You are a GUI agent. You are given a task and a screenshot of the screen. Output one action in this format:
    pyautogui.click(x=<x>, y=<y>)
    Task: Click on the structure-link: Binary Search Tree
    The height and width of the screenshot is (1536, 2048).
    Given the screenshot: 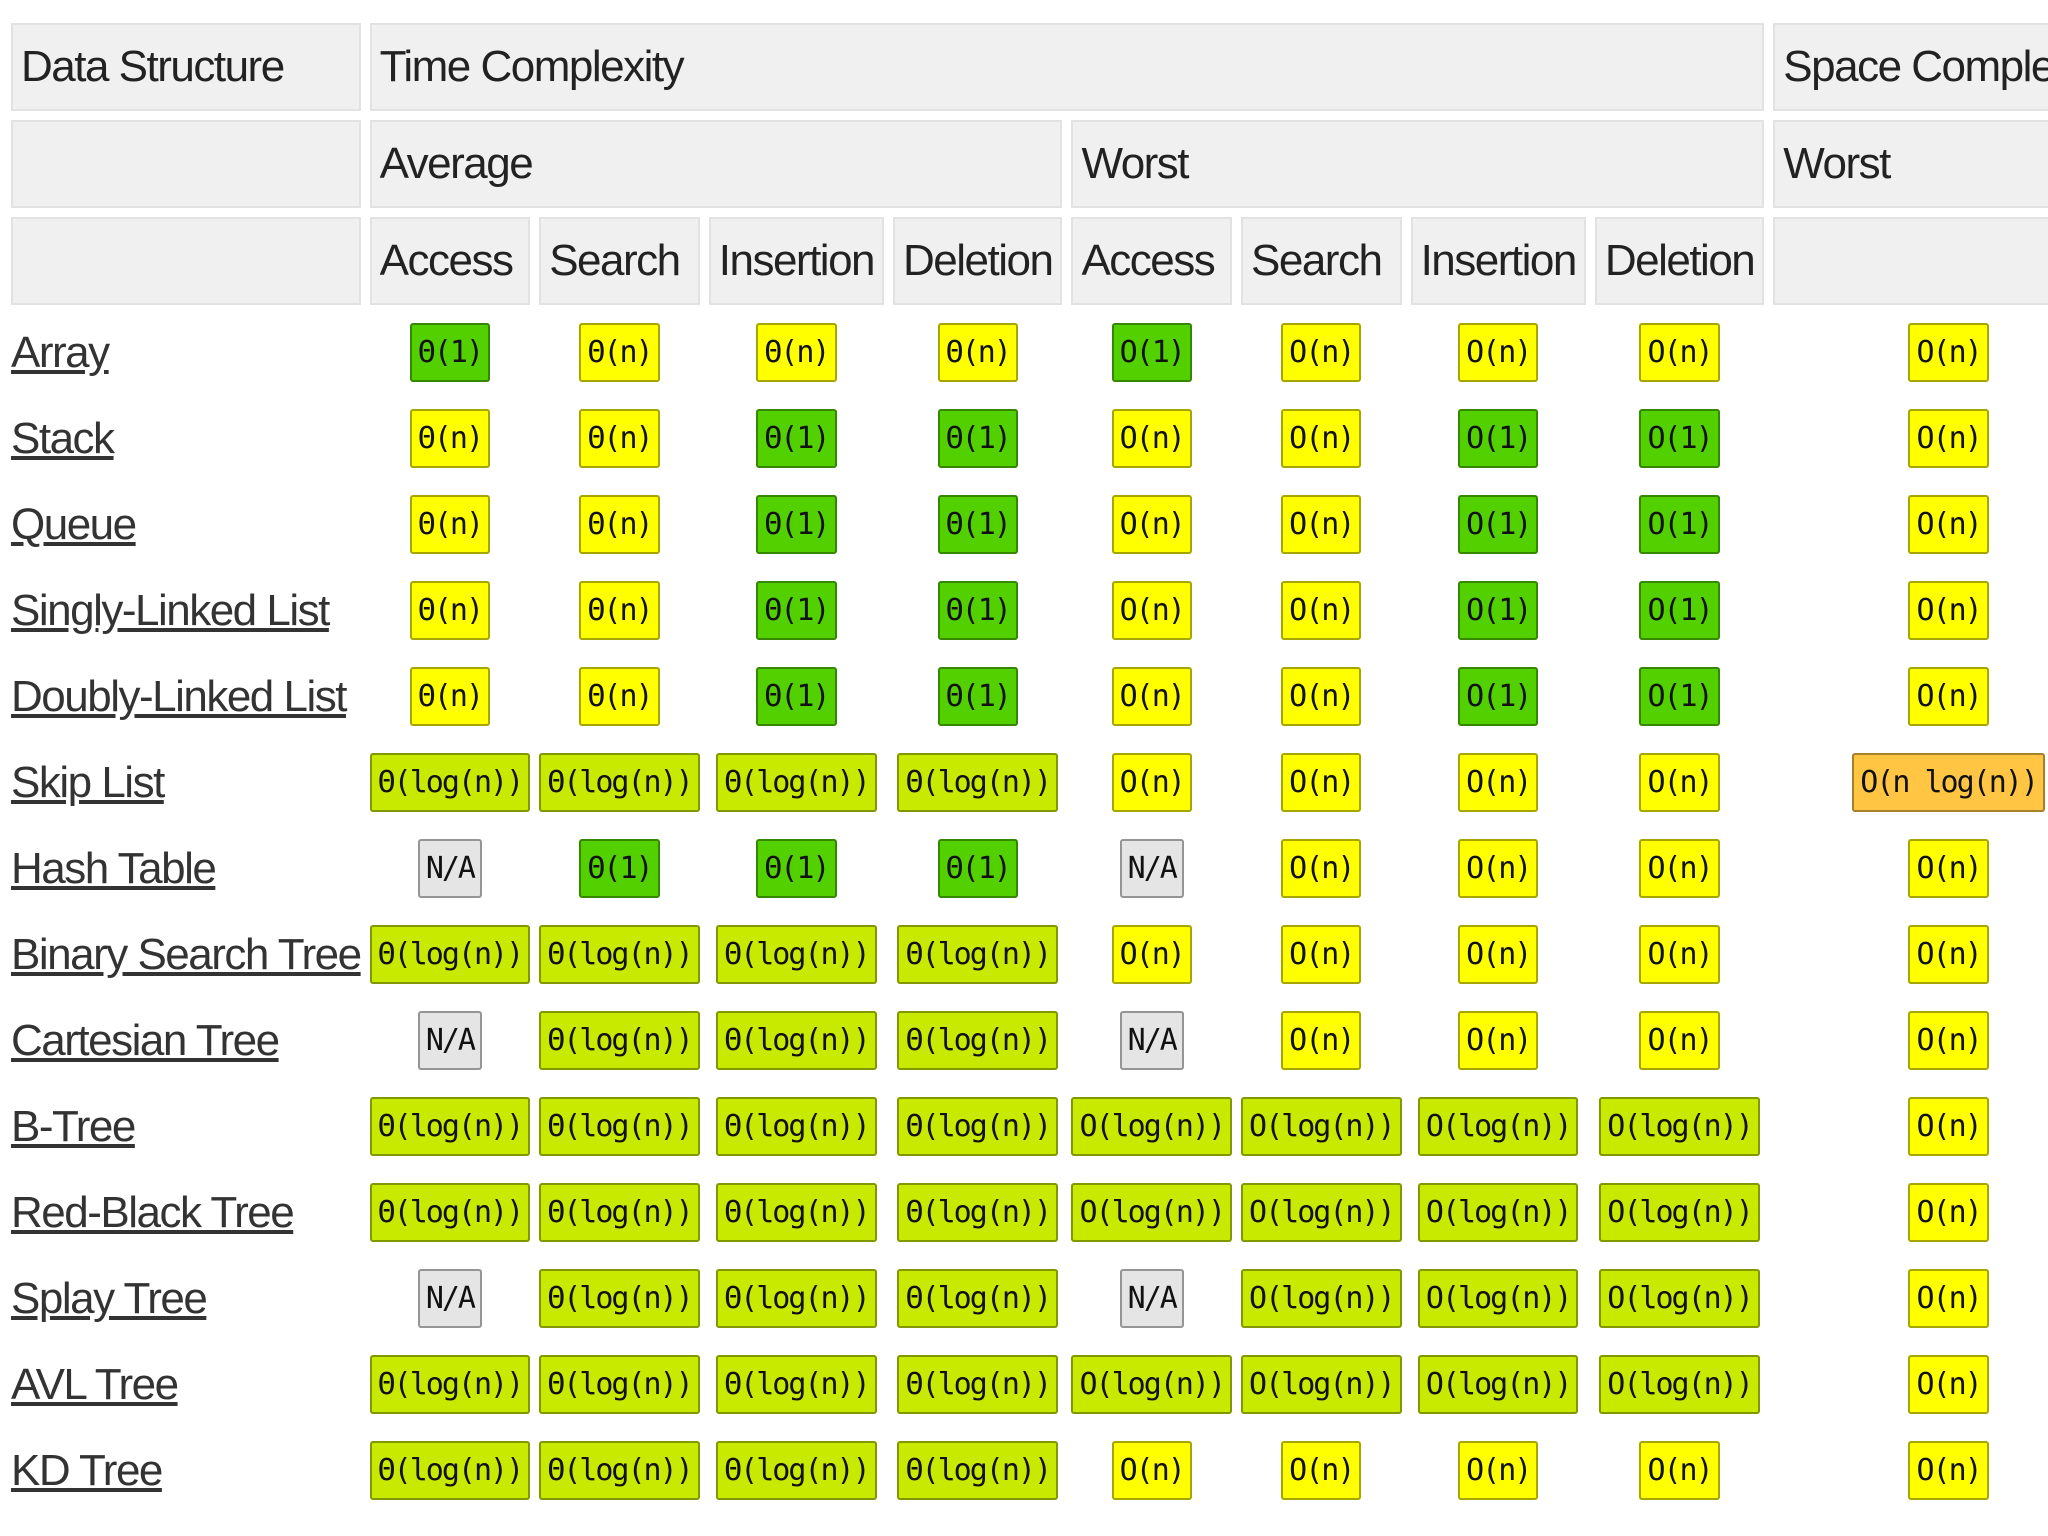 What is the action you would take?
    pyautogui.click(x=186, y=954)
    